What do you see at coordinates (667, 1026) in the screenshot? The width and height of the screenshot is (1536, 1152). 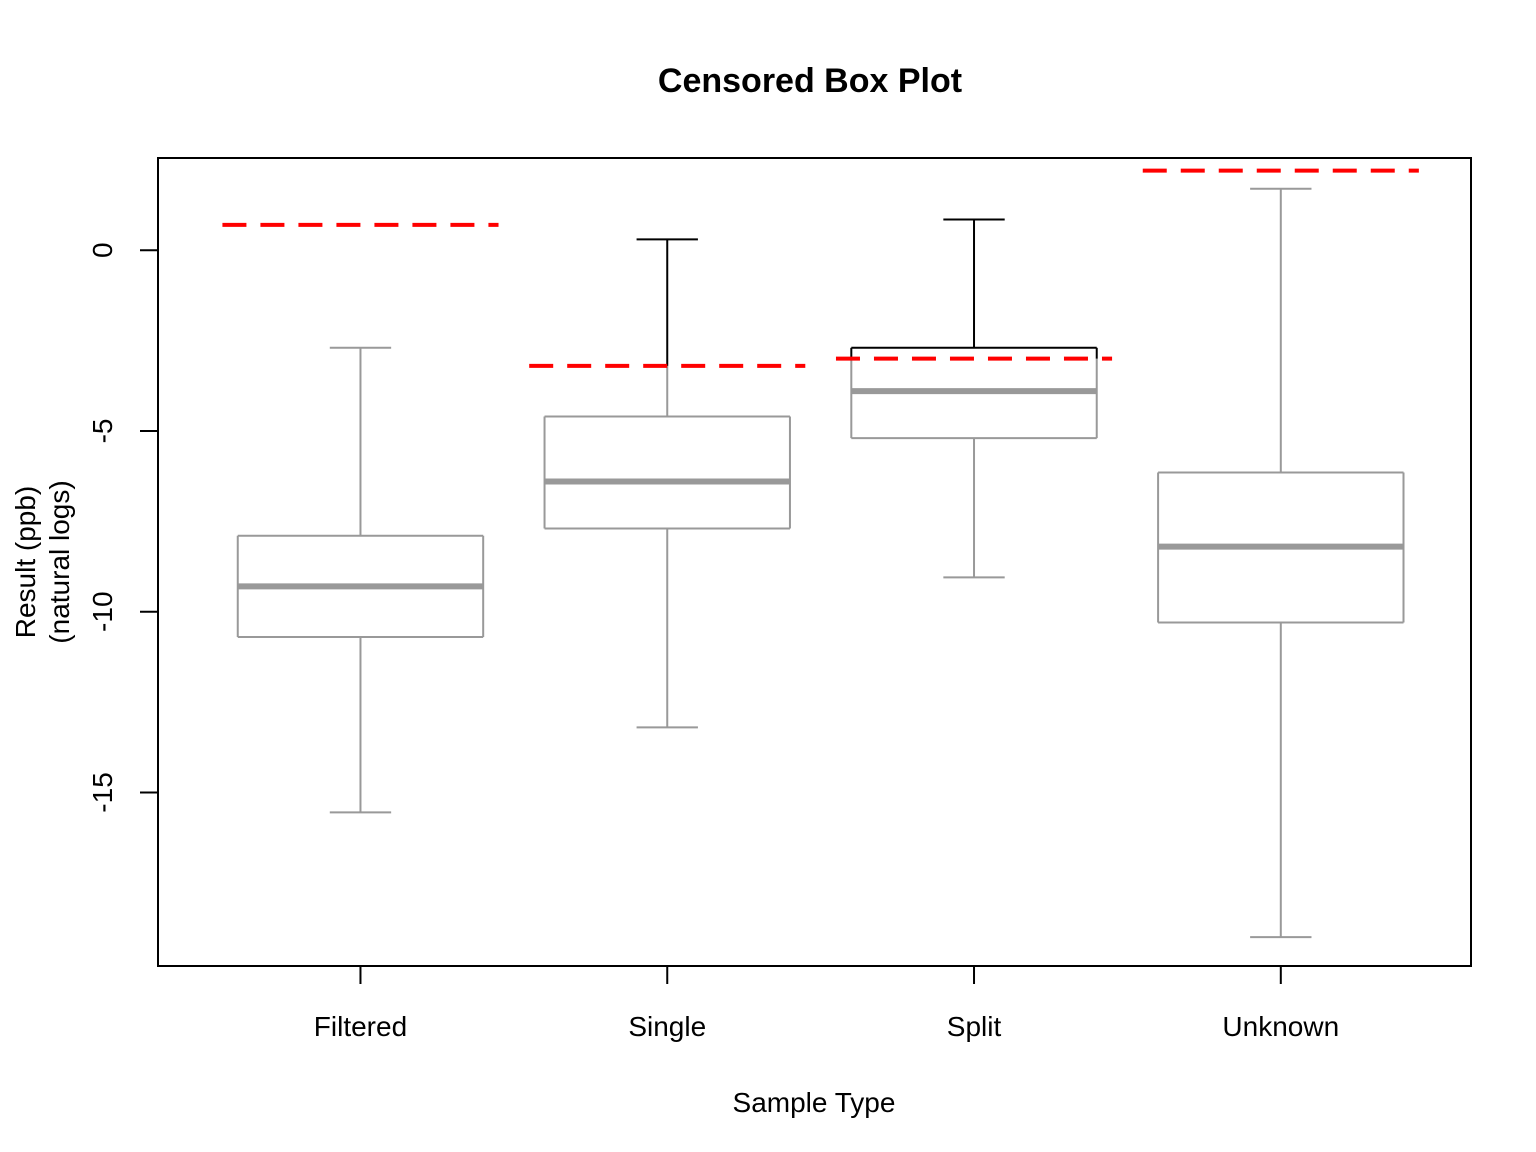 I see `x-tick-label-single: Single` at bounding box center [667, 1026].